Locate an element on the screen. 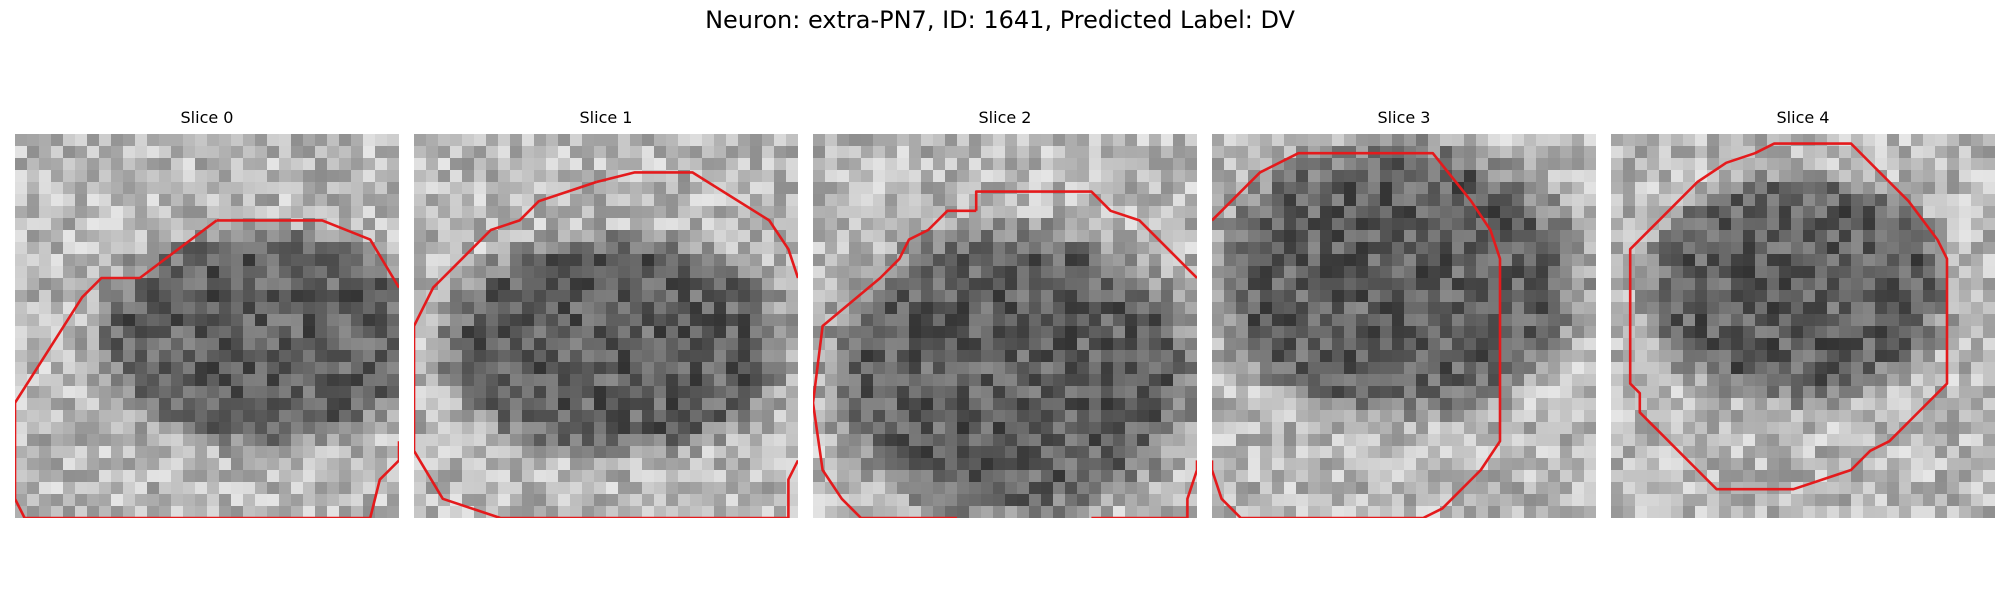 This screenshot has width=2000, height=600. slice-title: Slice 3 is located at coordinates (1404, 117).